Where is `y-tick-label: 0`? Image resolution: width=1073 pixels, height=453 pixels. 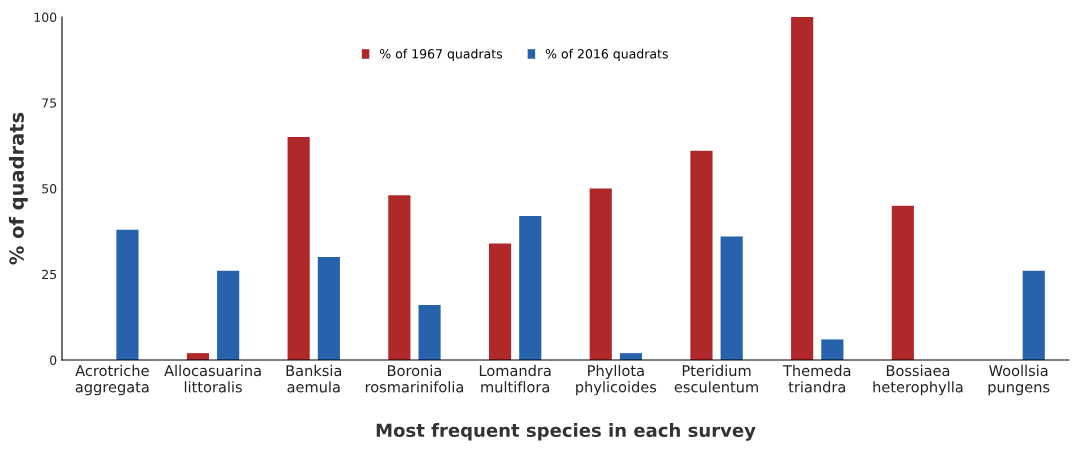
y-tick-label: 0 is located at coordinates (53, 360).